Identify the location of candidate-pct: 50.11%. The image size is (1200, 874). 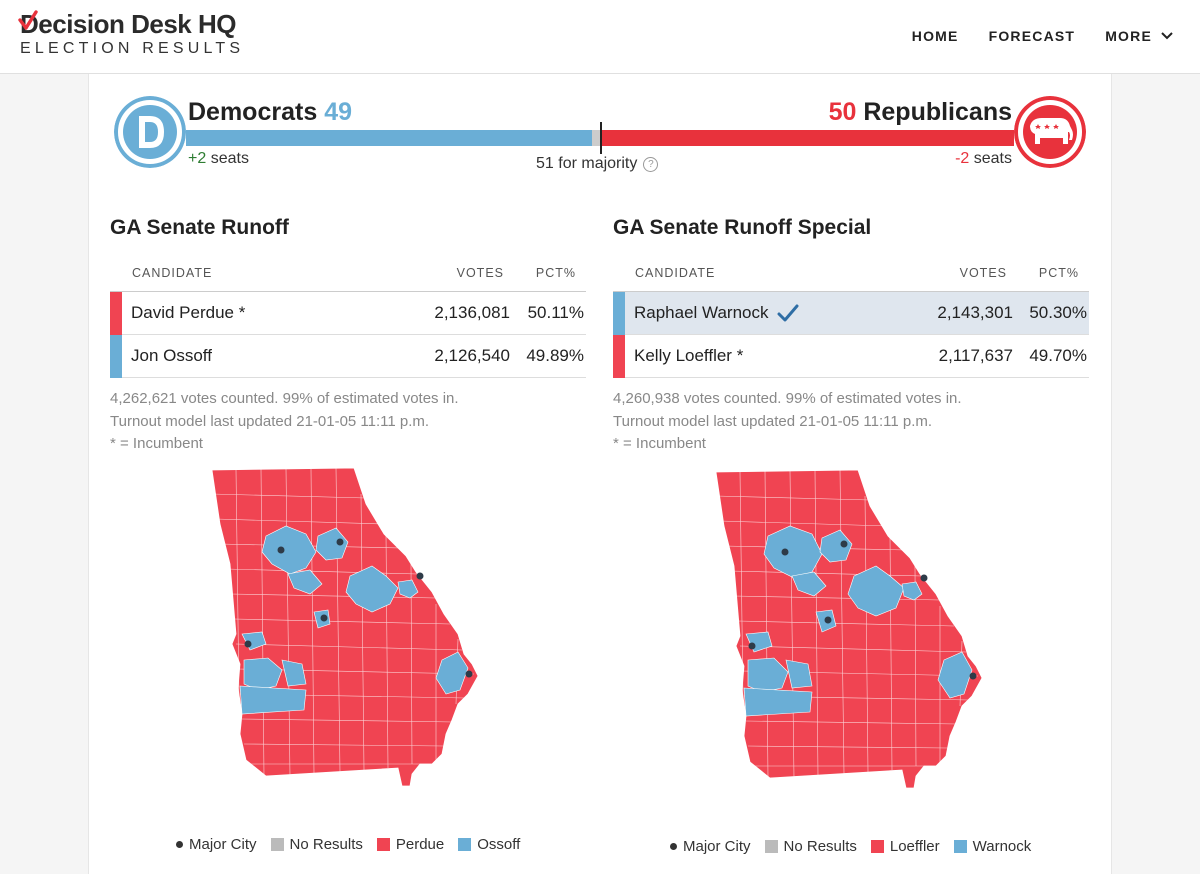
(555, 312).